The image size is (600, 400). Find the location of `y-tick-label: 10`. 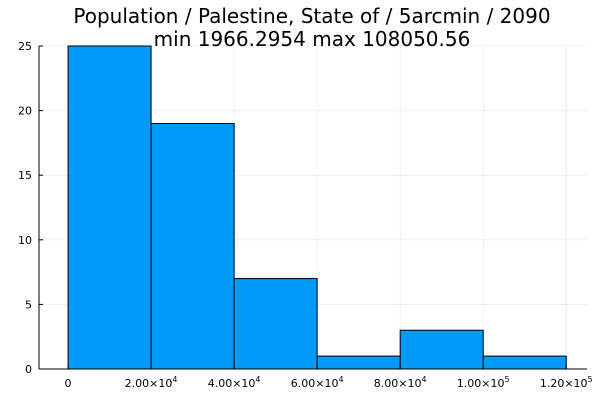

y-tick-label: 10 is located at coordinates (25, 240).